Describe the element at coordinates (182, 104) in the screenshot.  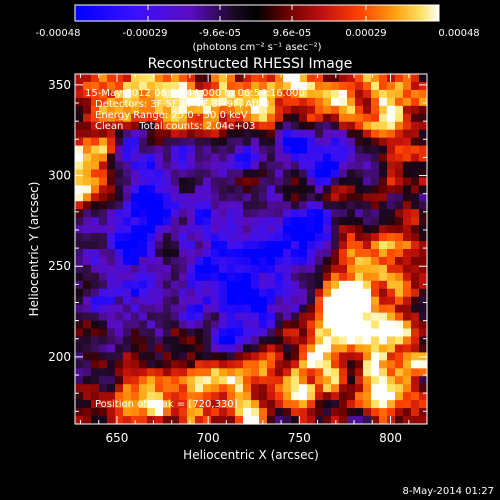
I see `annotation-detectors: Detectors: 3F 5F 6F 7F 8F 9F, Att 0` at that location.